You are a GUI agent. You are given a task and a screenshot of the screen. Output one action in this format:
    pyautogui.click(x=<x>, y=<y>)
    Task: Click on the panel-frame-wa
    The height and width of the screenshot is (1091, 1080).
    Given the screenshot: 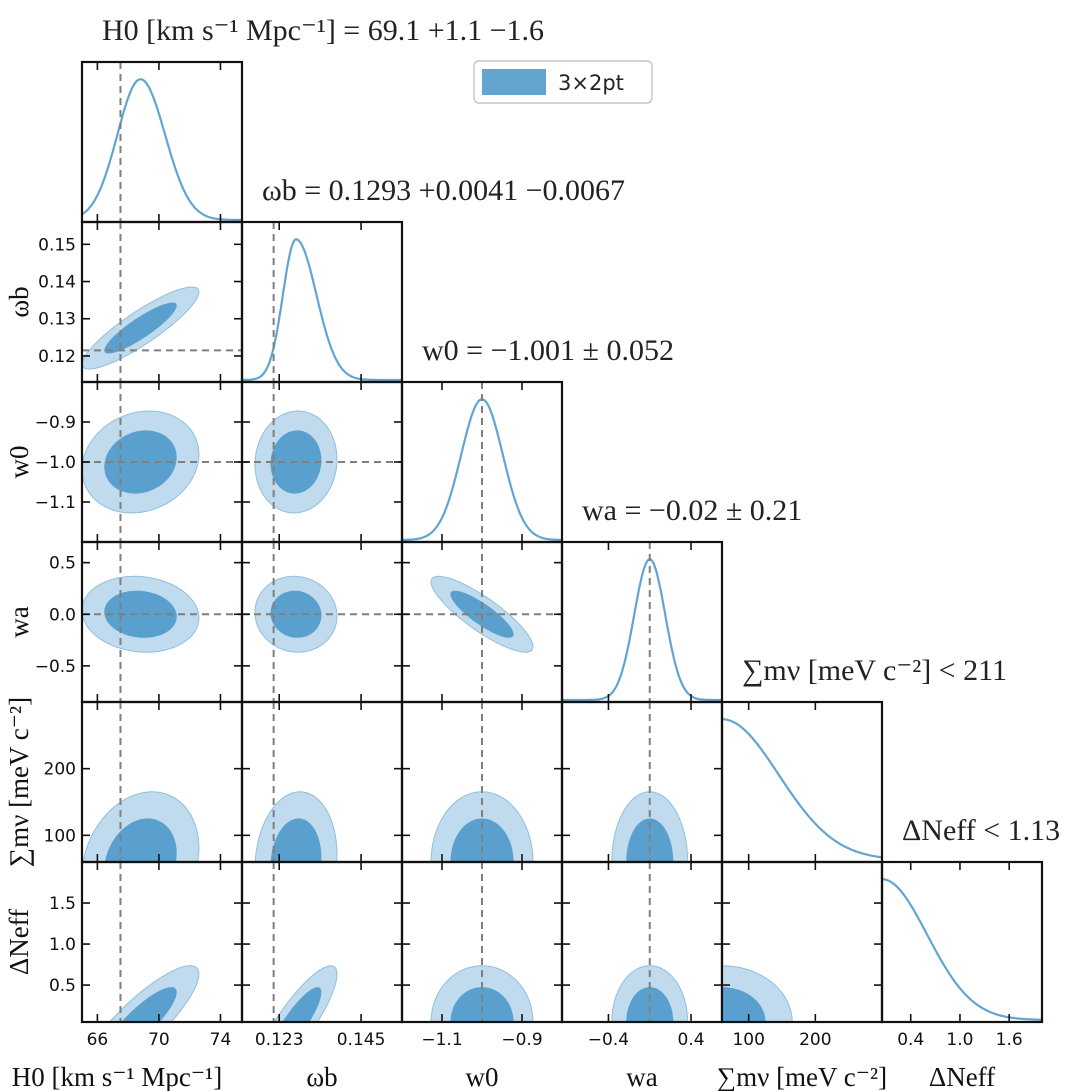 What is the action you would take?
    pyautogui.click(x=642, y=622)
    